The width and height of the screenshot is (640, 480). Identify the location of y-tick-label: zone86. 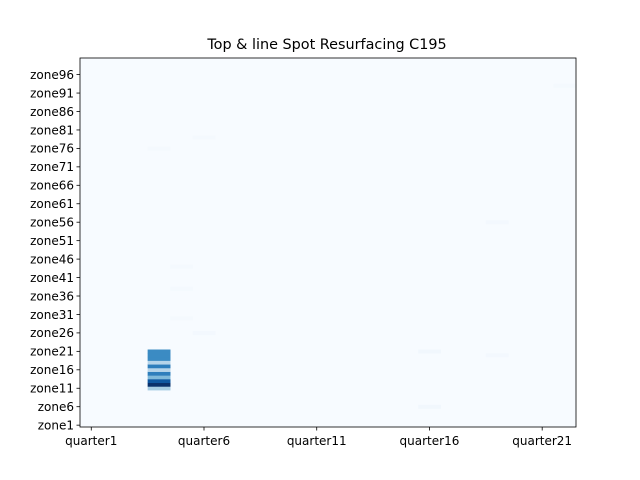
(52, 112).